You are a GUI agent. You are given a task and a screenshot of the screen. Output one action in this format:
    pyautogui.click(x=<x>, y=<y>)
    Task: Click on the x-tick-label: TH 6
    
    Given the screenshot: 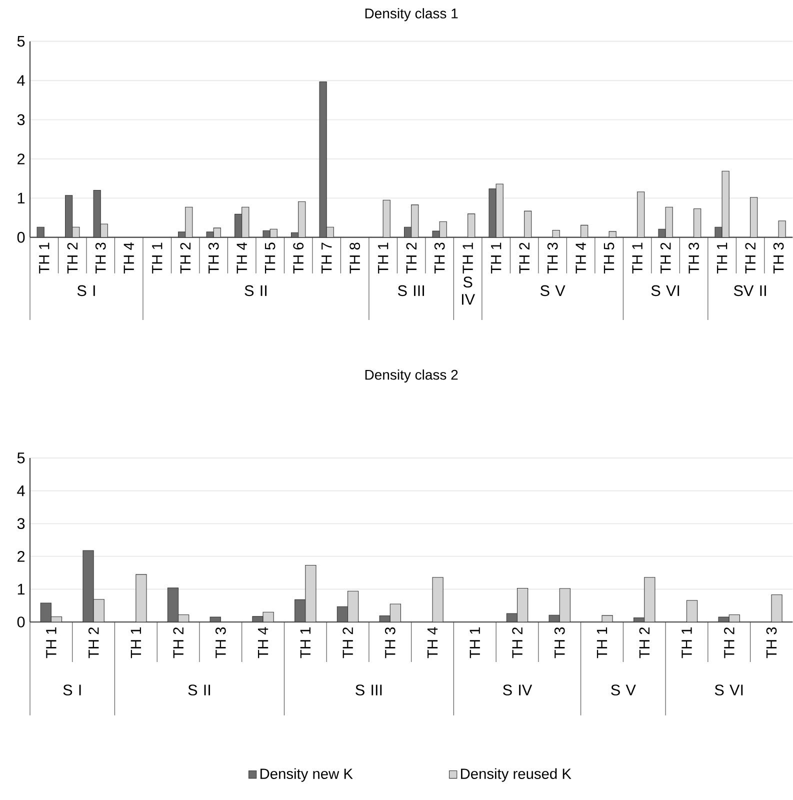 What is the action you would take?
    pyautogui.click(x=298, y=258)
    